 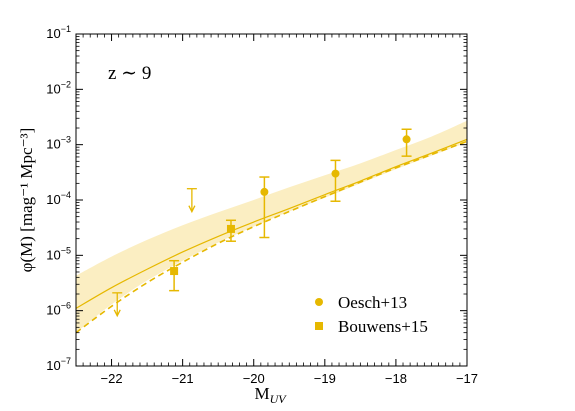 I want to click on x-tick-label-1: −21, so click(x=183, y=378).